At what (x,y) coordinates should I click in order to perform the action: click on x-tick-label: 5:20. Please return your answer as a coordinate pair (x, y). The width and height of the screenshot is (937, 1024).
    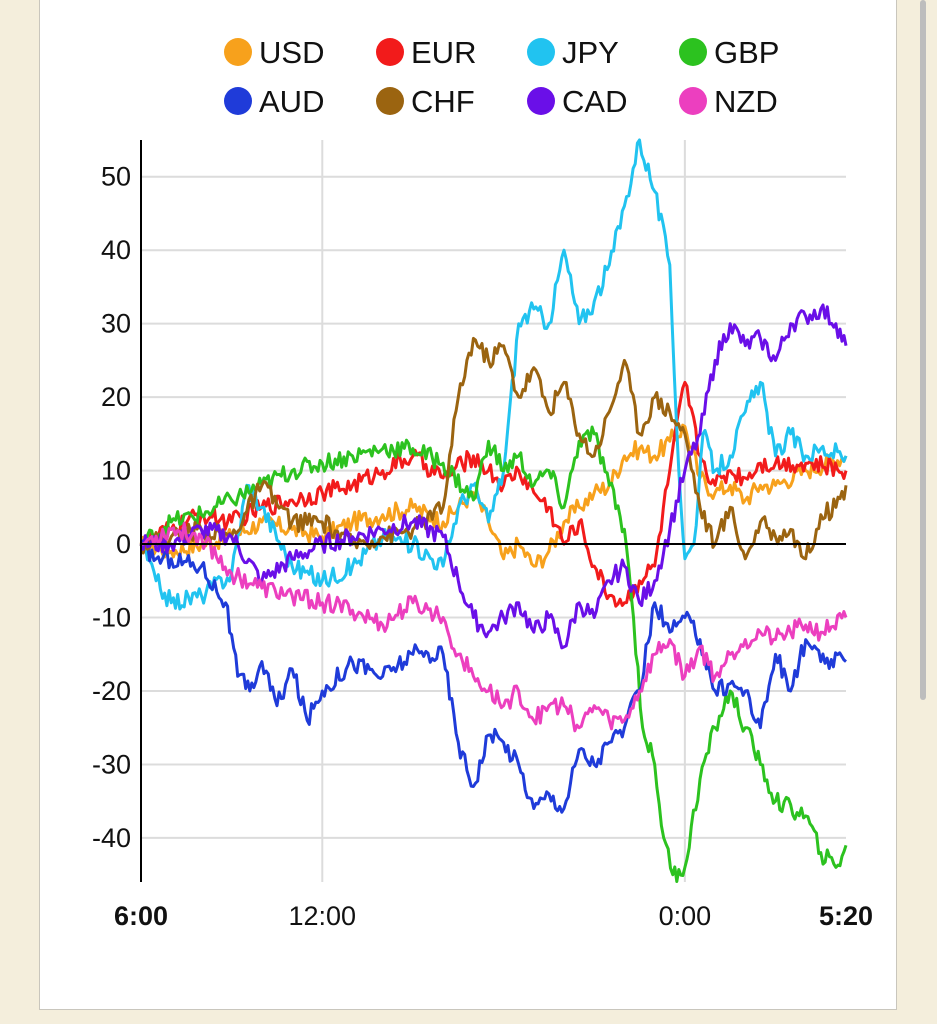
    Looking at the image, I should click on (846, 916).